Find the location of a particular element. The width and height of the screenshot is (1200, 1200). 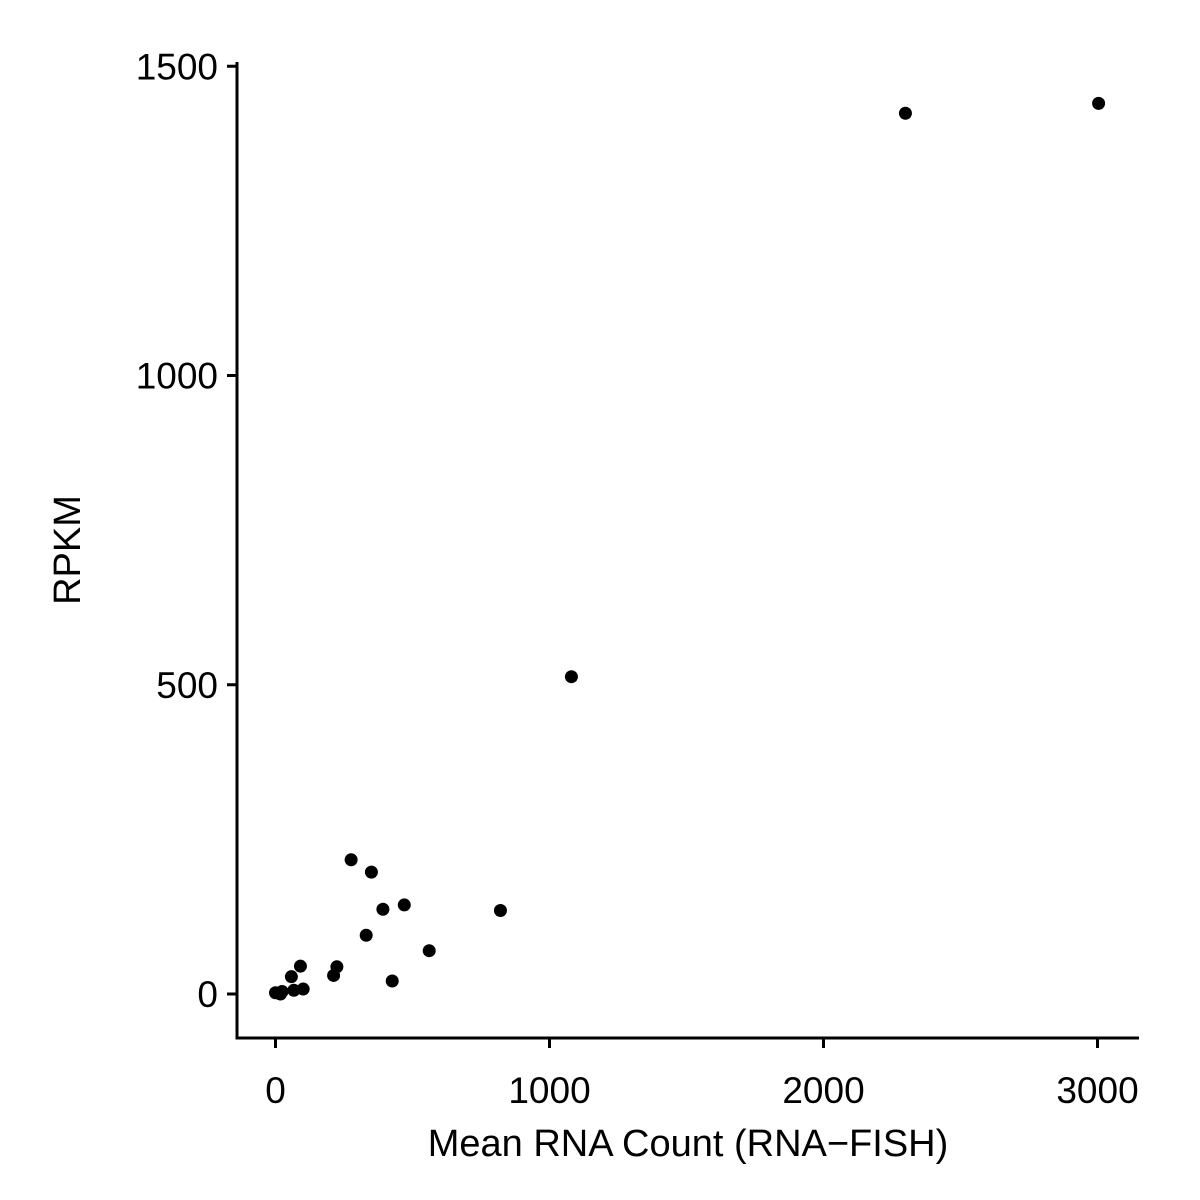

x-tick-label: 3000 is located at coordinates (1097, 1090).